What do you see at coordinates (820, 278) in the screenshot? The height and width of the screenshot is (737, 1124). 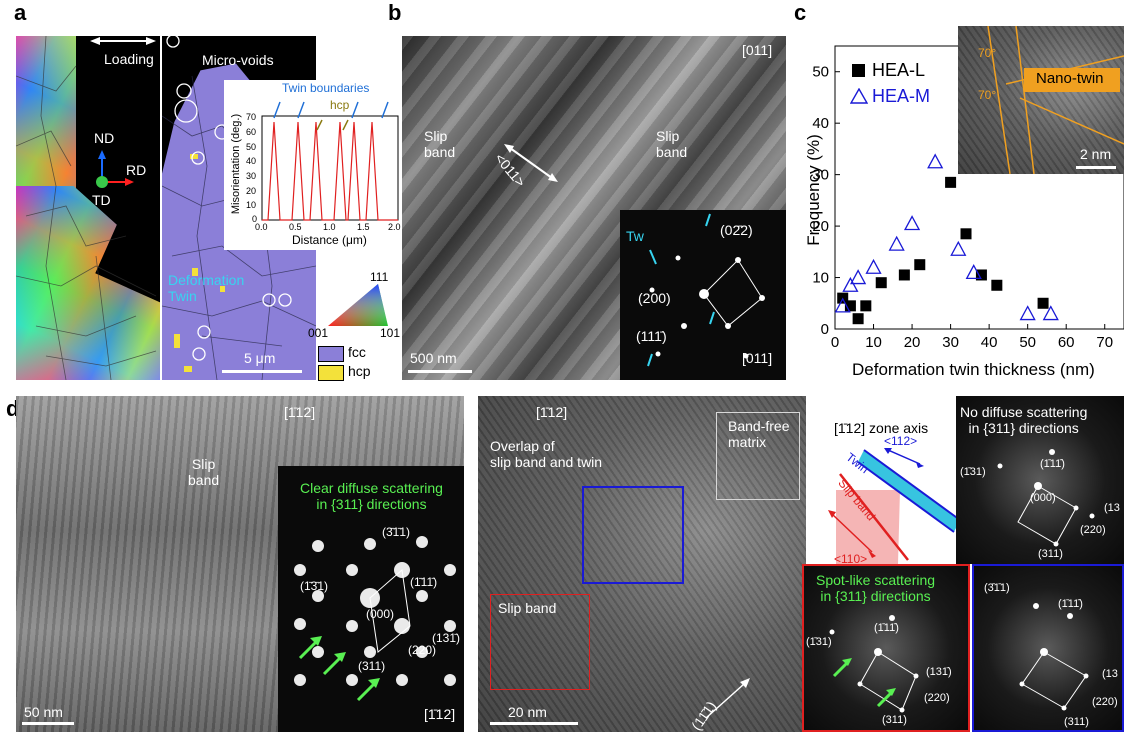 I see `y-tick-label: 10` at bounding box center [820, 278].